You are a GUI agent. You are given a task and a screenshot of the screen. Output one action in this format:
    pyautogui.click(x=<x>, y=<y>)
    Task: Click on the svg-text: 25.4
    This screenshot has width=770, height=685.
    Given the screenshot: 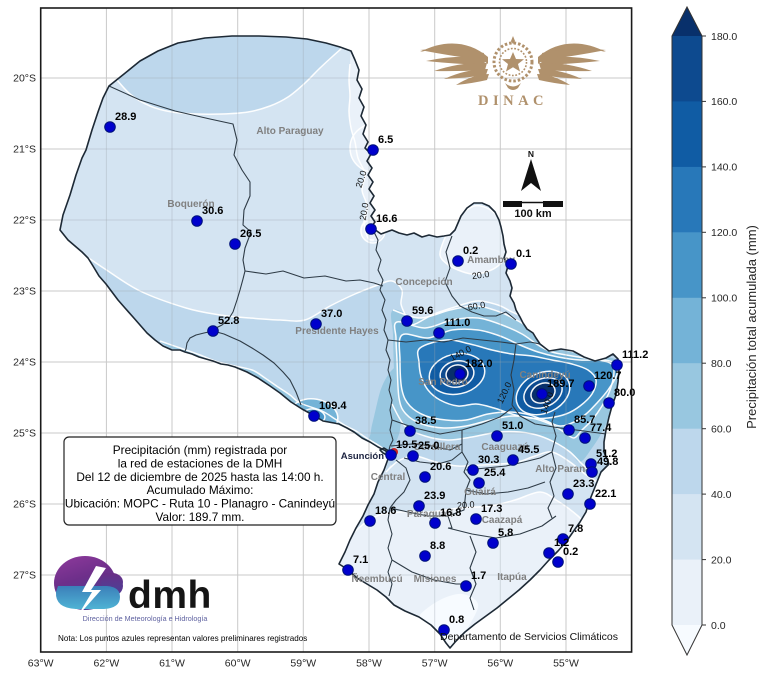 What is the action you would take?
    pyautogui.click(x=495, y=473)
    